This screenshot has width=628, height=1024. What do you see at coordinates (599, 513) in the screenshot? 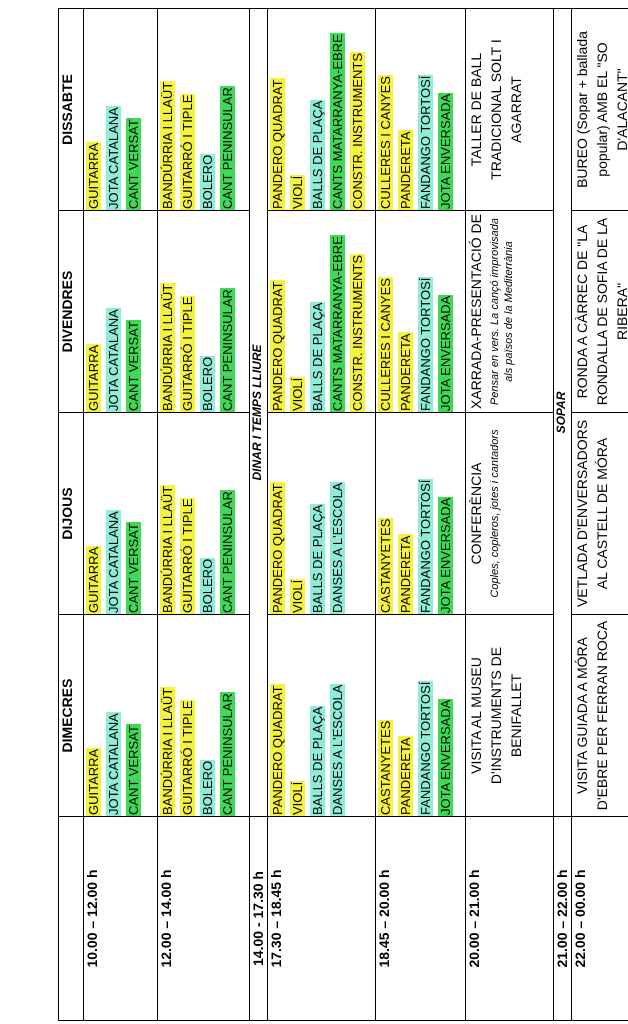
I see `night-event-dijous: VETLADA D'ENVERSADORS AL CASTELL DE MÓRA` at bounding box center [599, 513].